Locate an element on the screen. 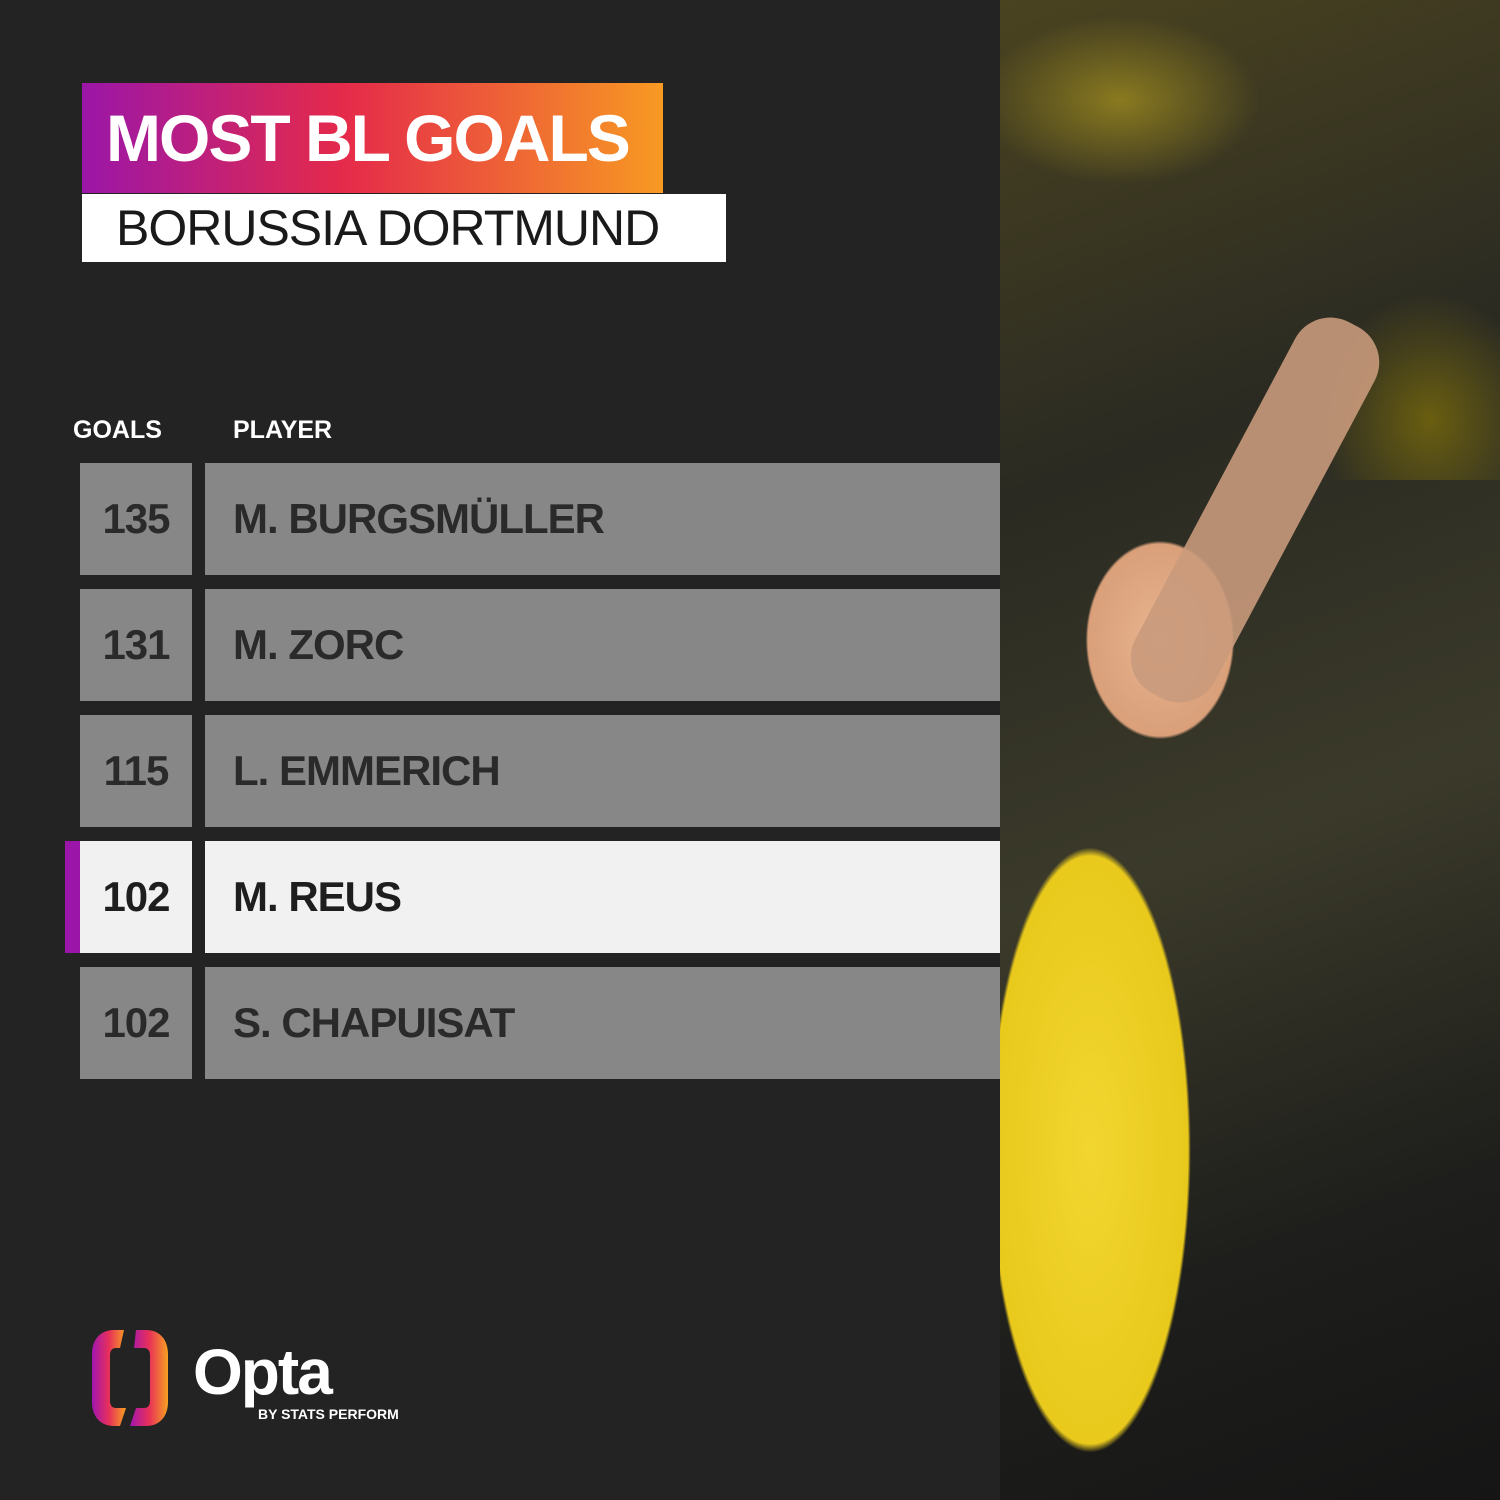  goals-cell: 131 is located at coordinates (136, 645).